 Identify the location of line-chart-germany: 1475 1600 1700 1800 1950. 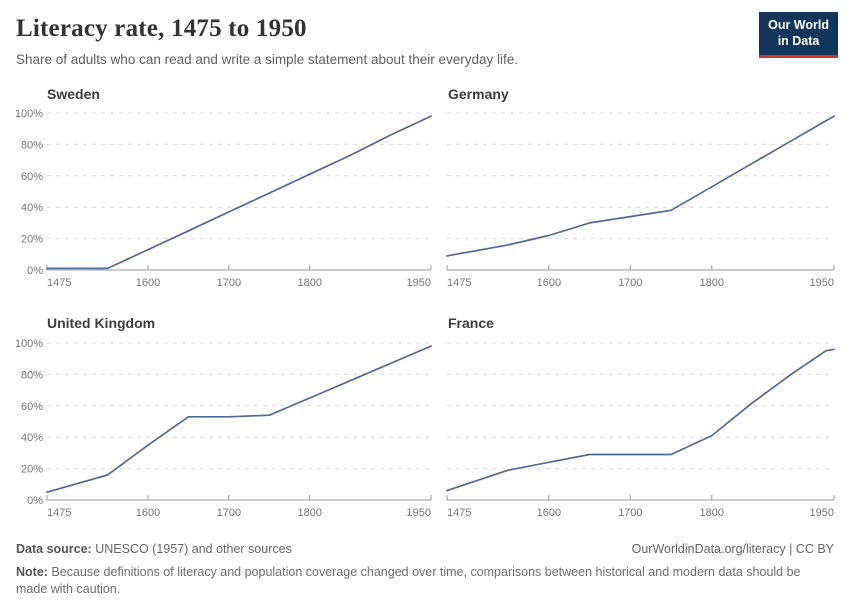
(640, 198).